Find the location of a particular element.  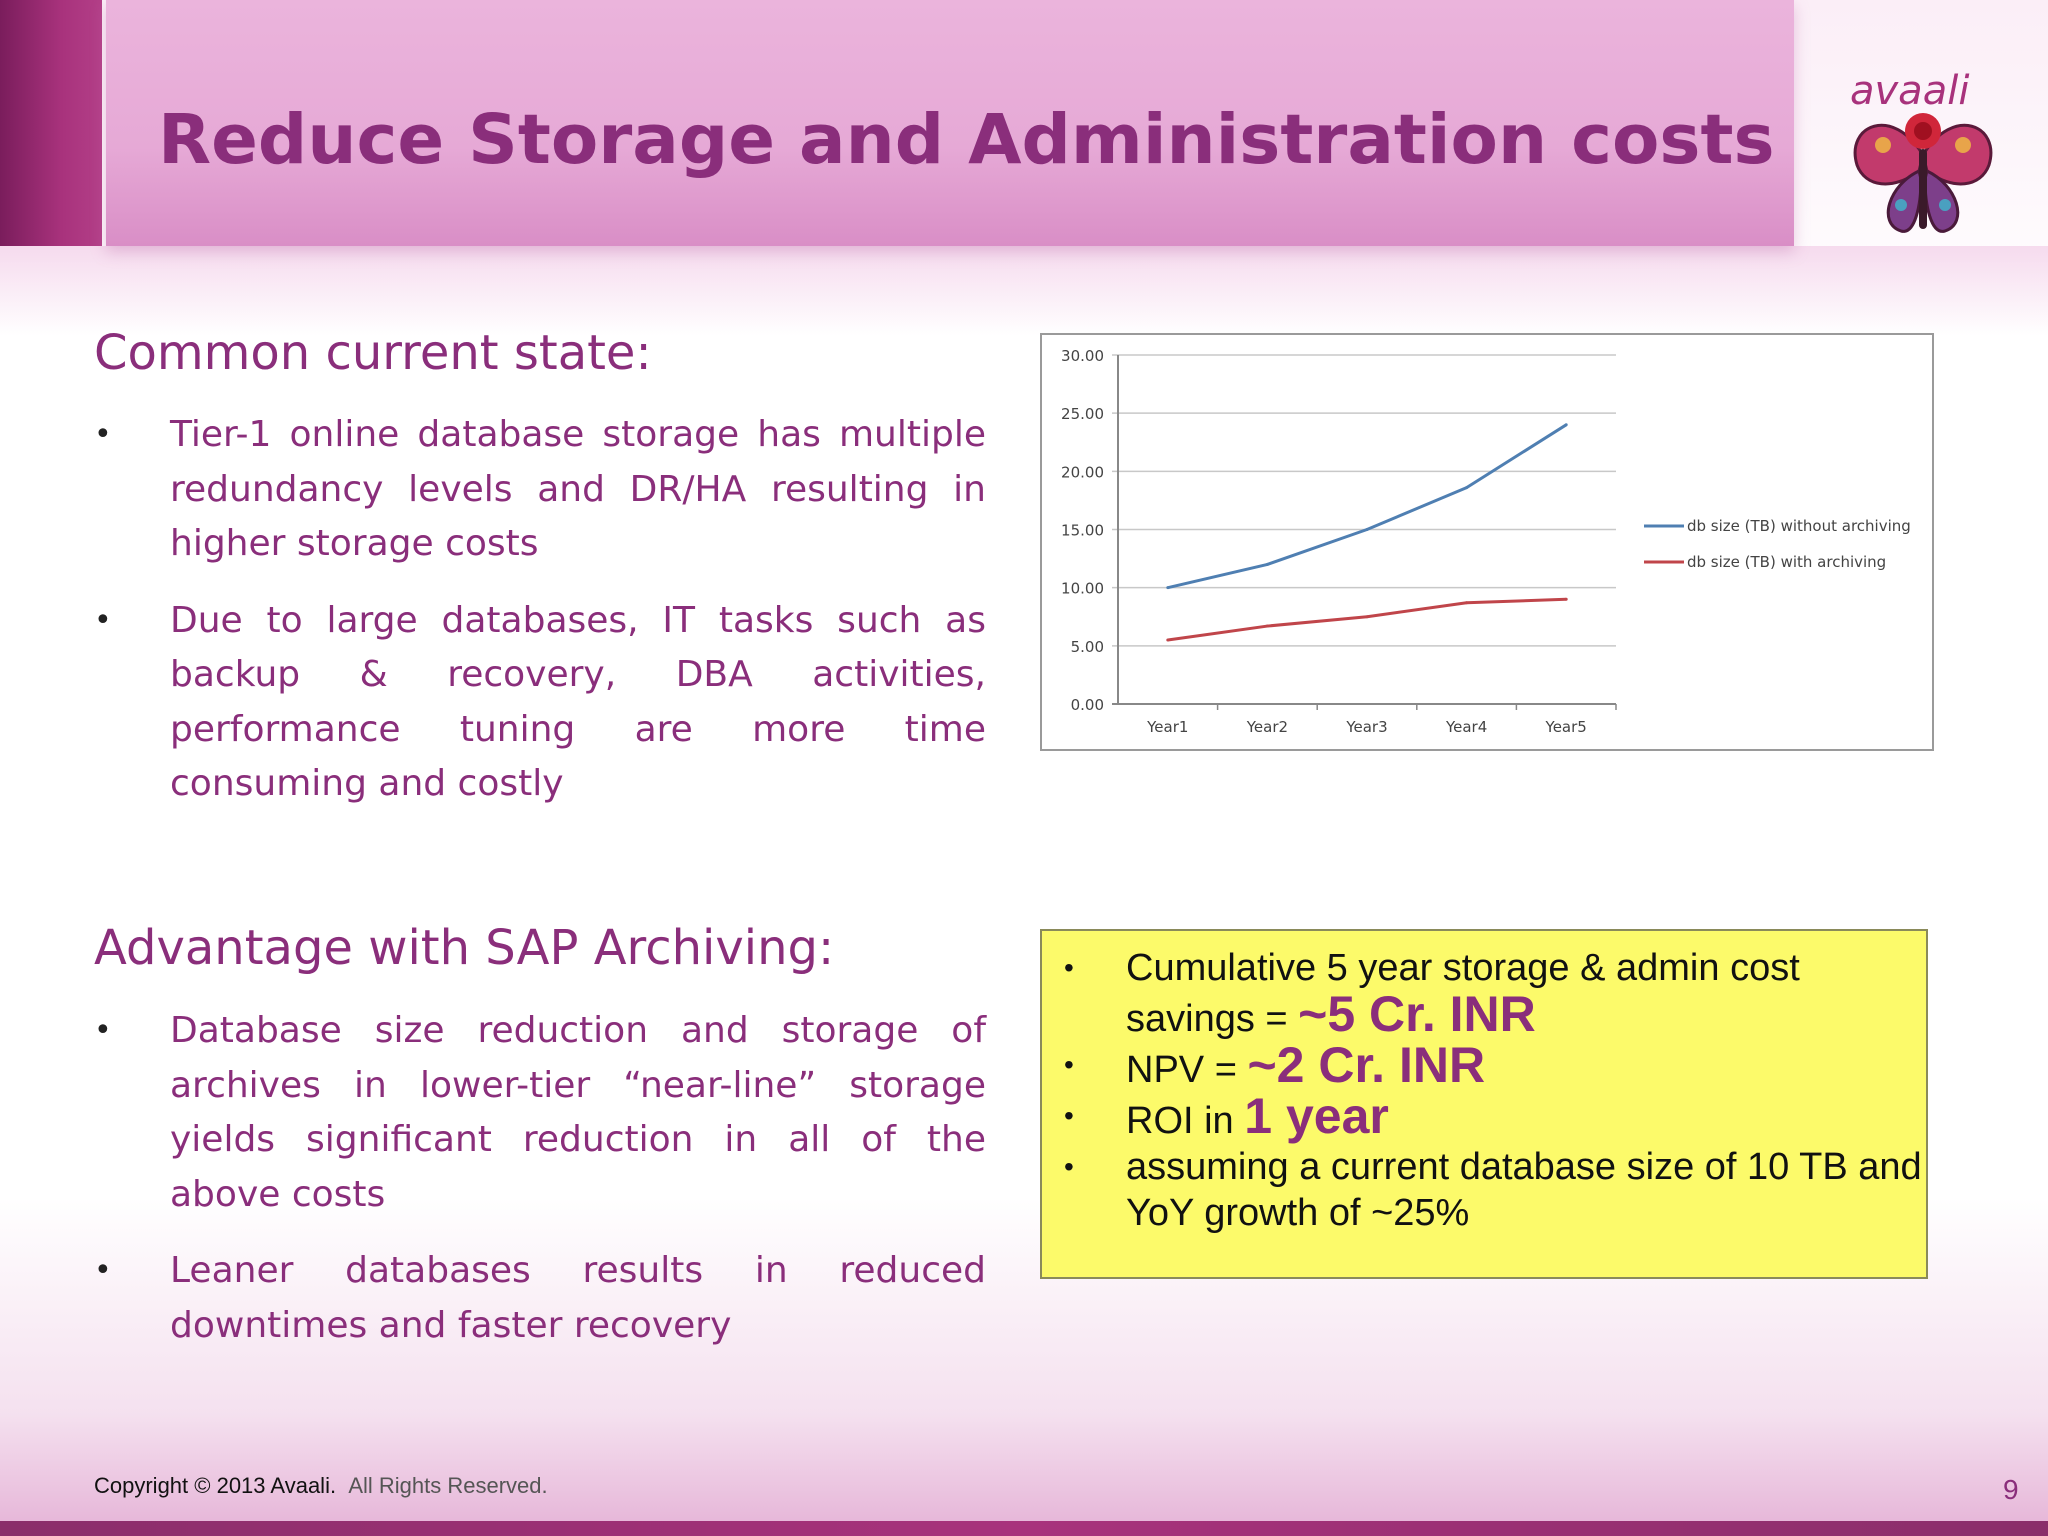

footer-bar is located at coordinates (1024, 1528).